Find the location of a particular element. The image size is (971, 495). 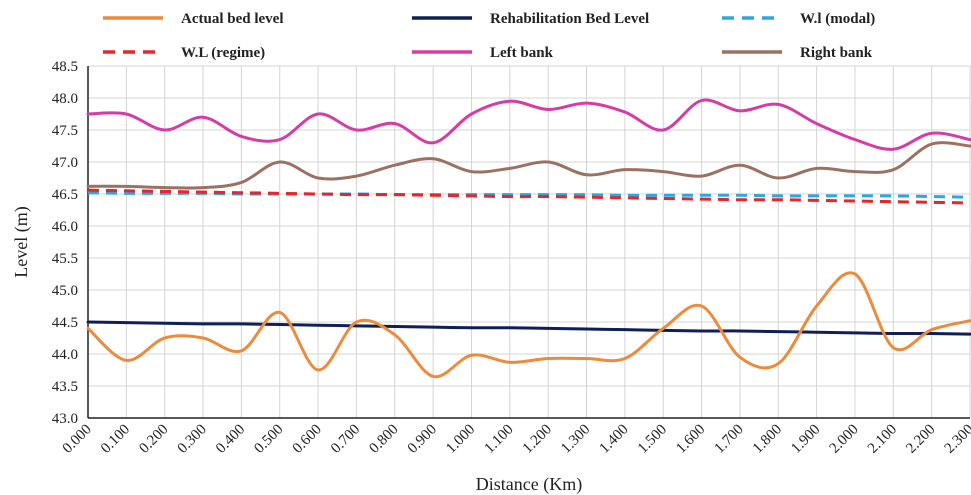

series-line-w-l-regime is located at coordinates (529, 196).